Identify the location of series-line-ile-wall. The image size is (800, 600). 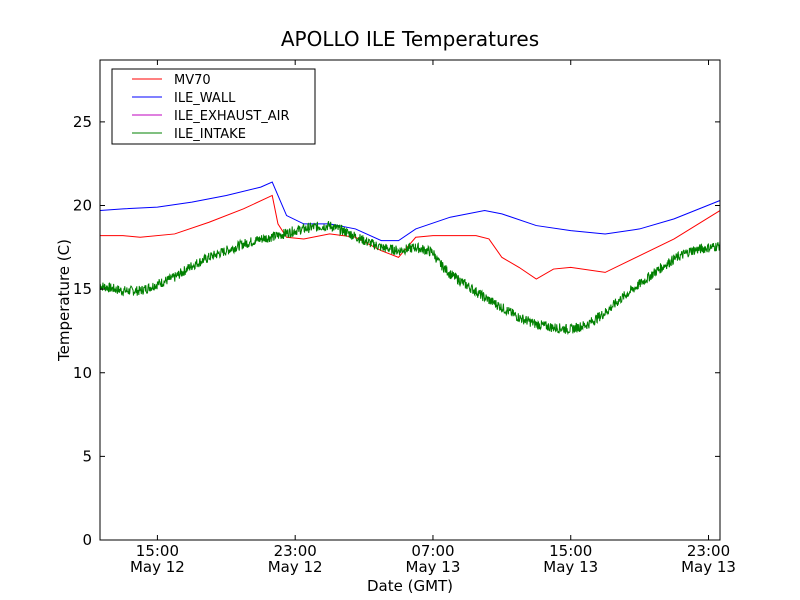
(410, 211).